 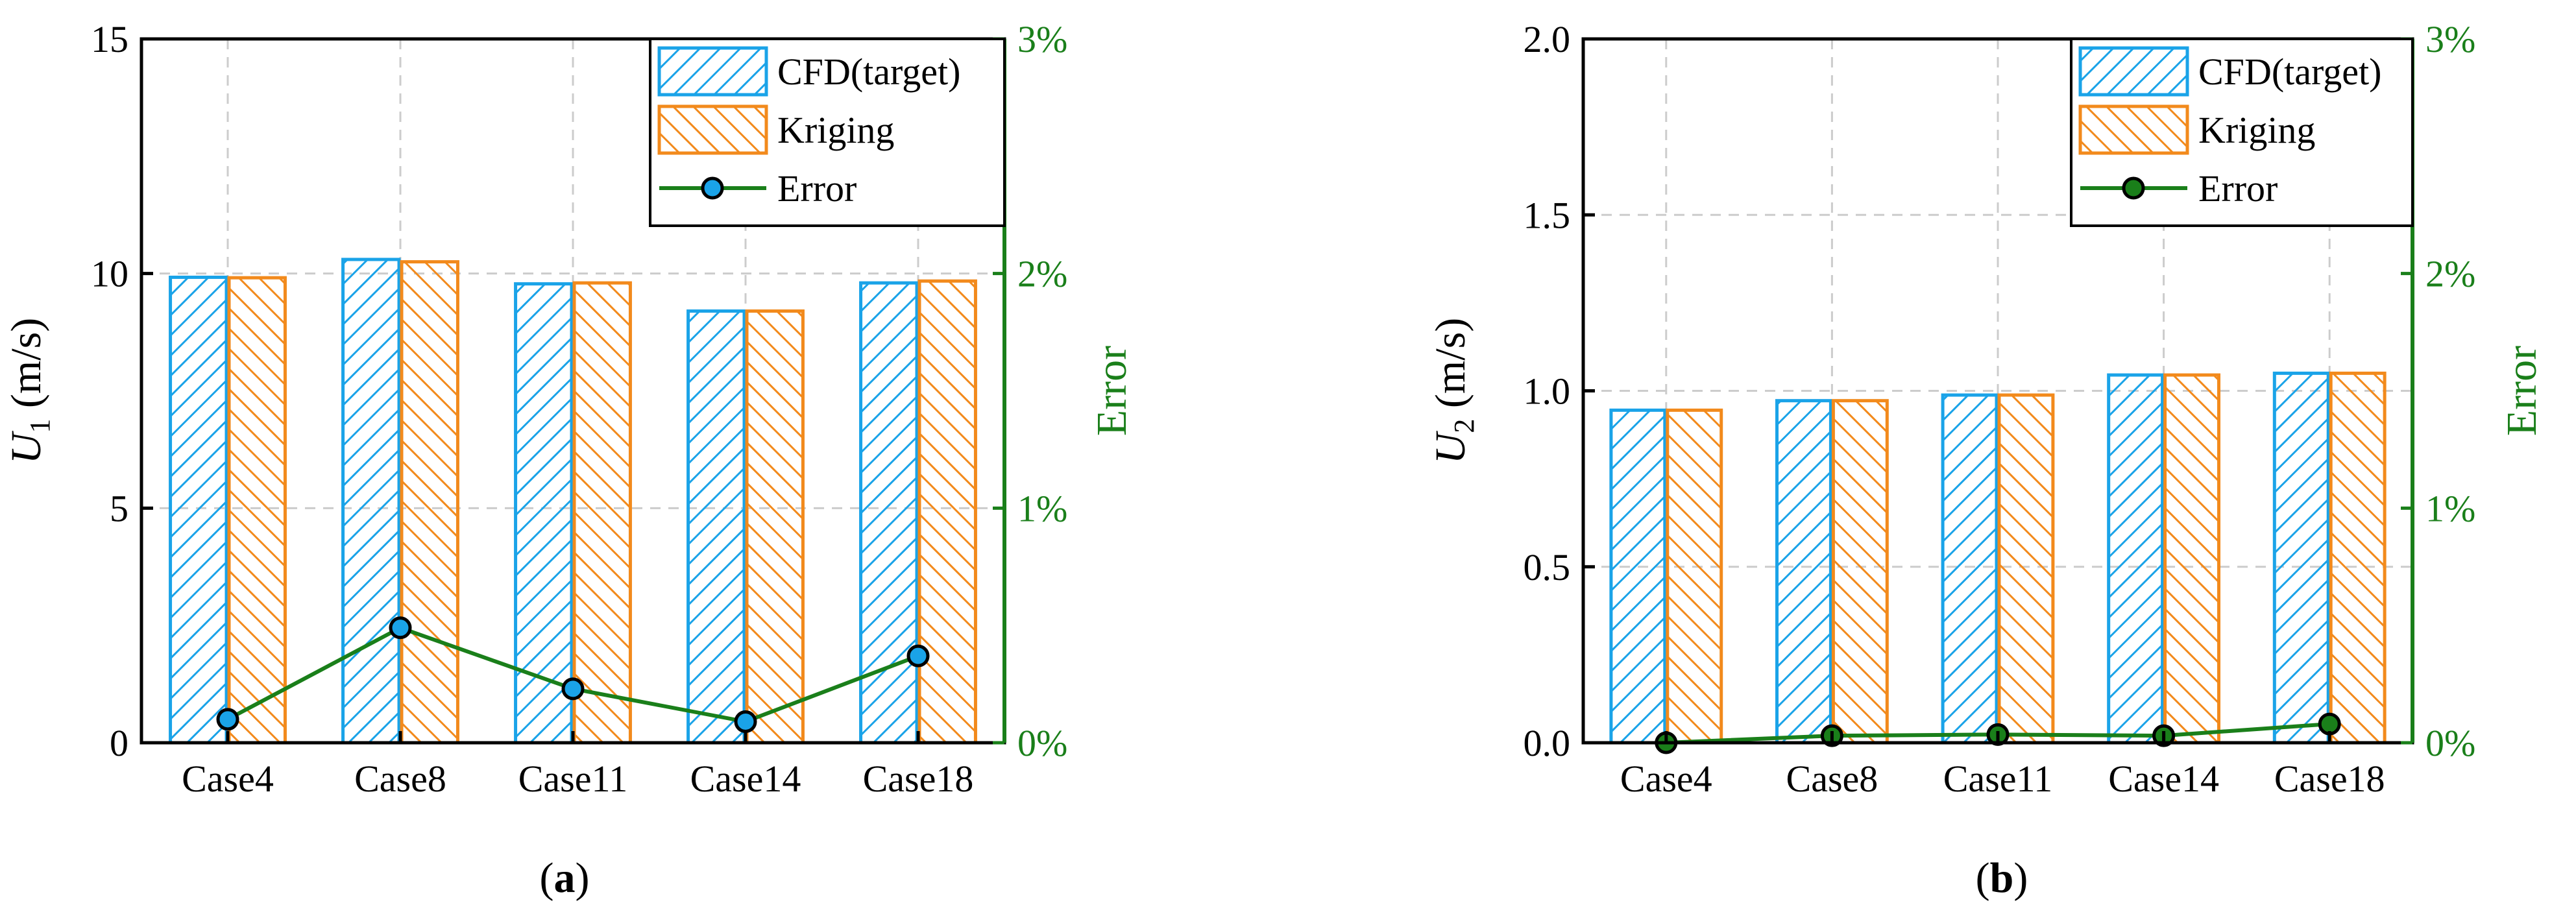 I want to click on error-marker-case8, so click(x=400, y=628).